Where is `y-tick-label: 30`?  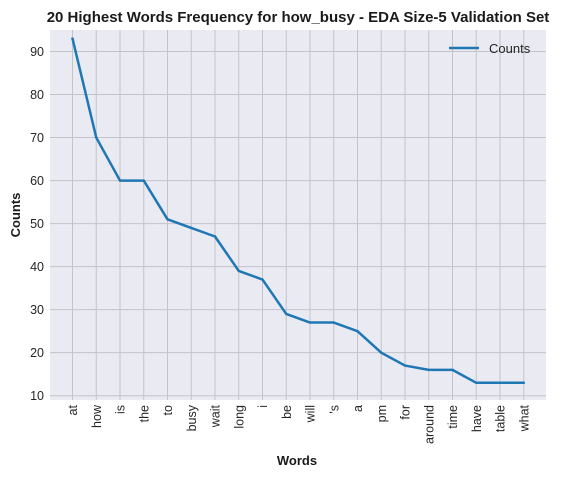 y-tick-label: 30 is located at coordinates (37, 310).